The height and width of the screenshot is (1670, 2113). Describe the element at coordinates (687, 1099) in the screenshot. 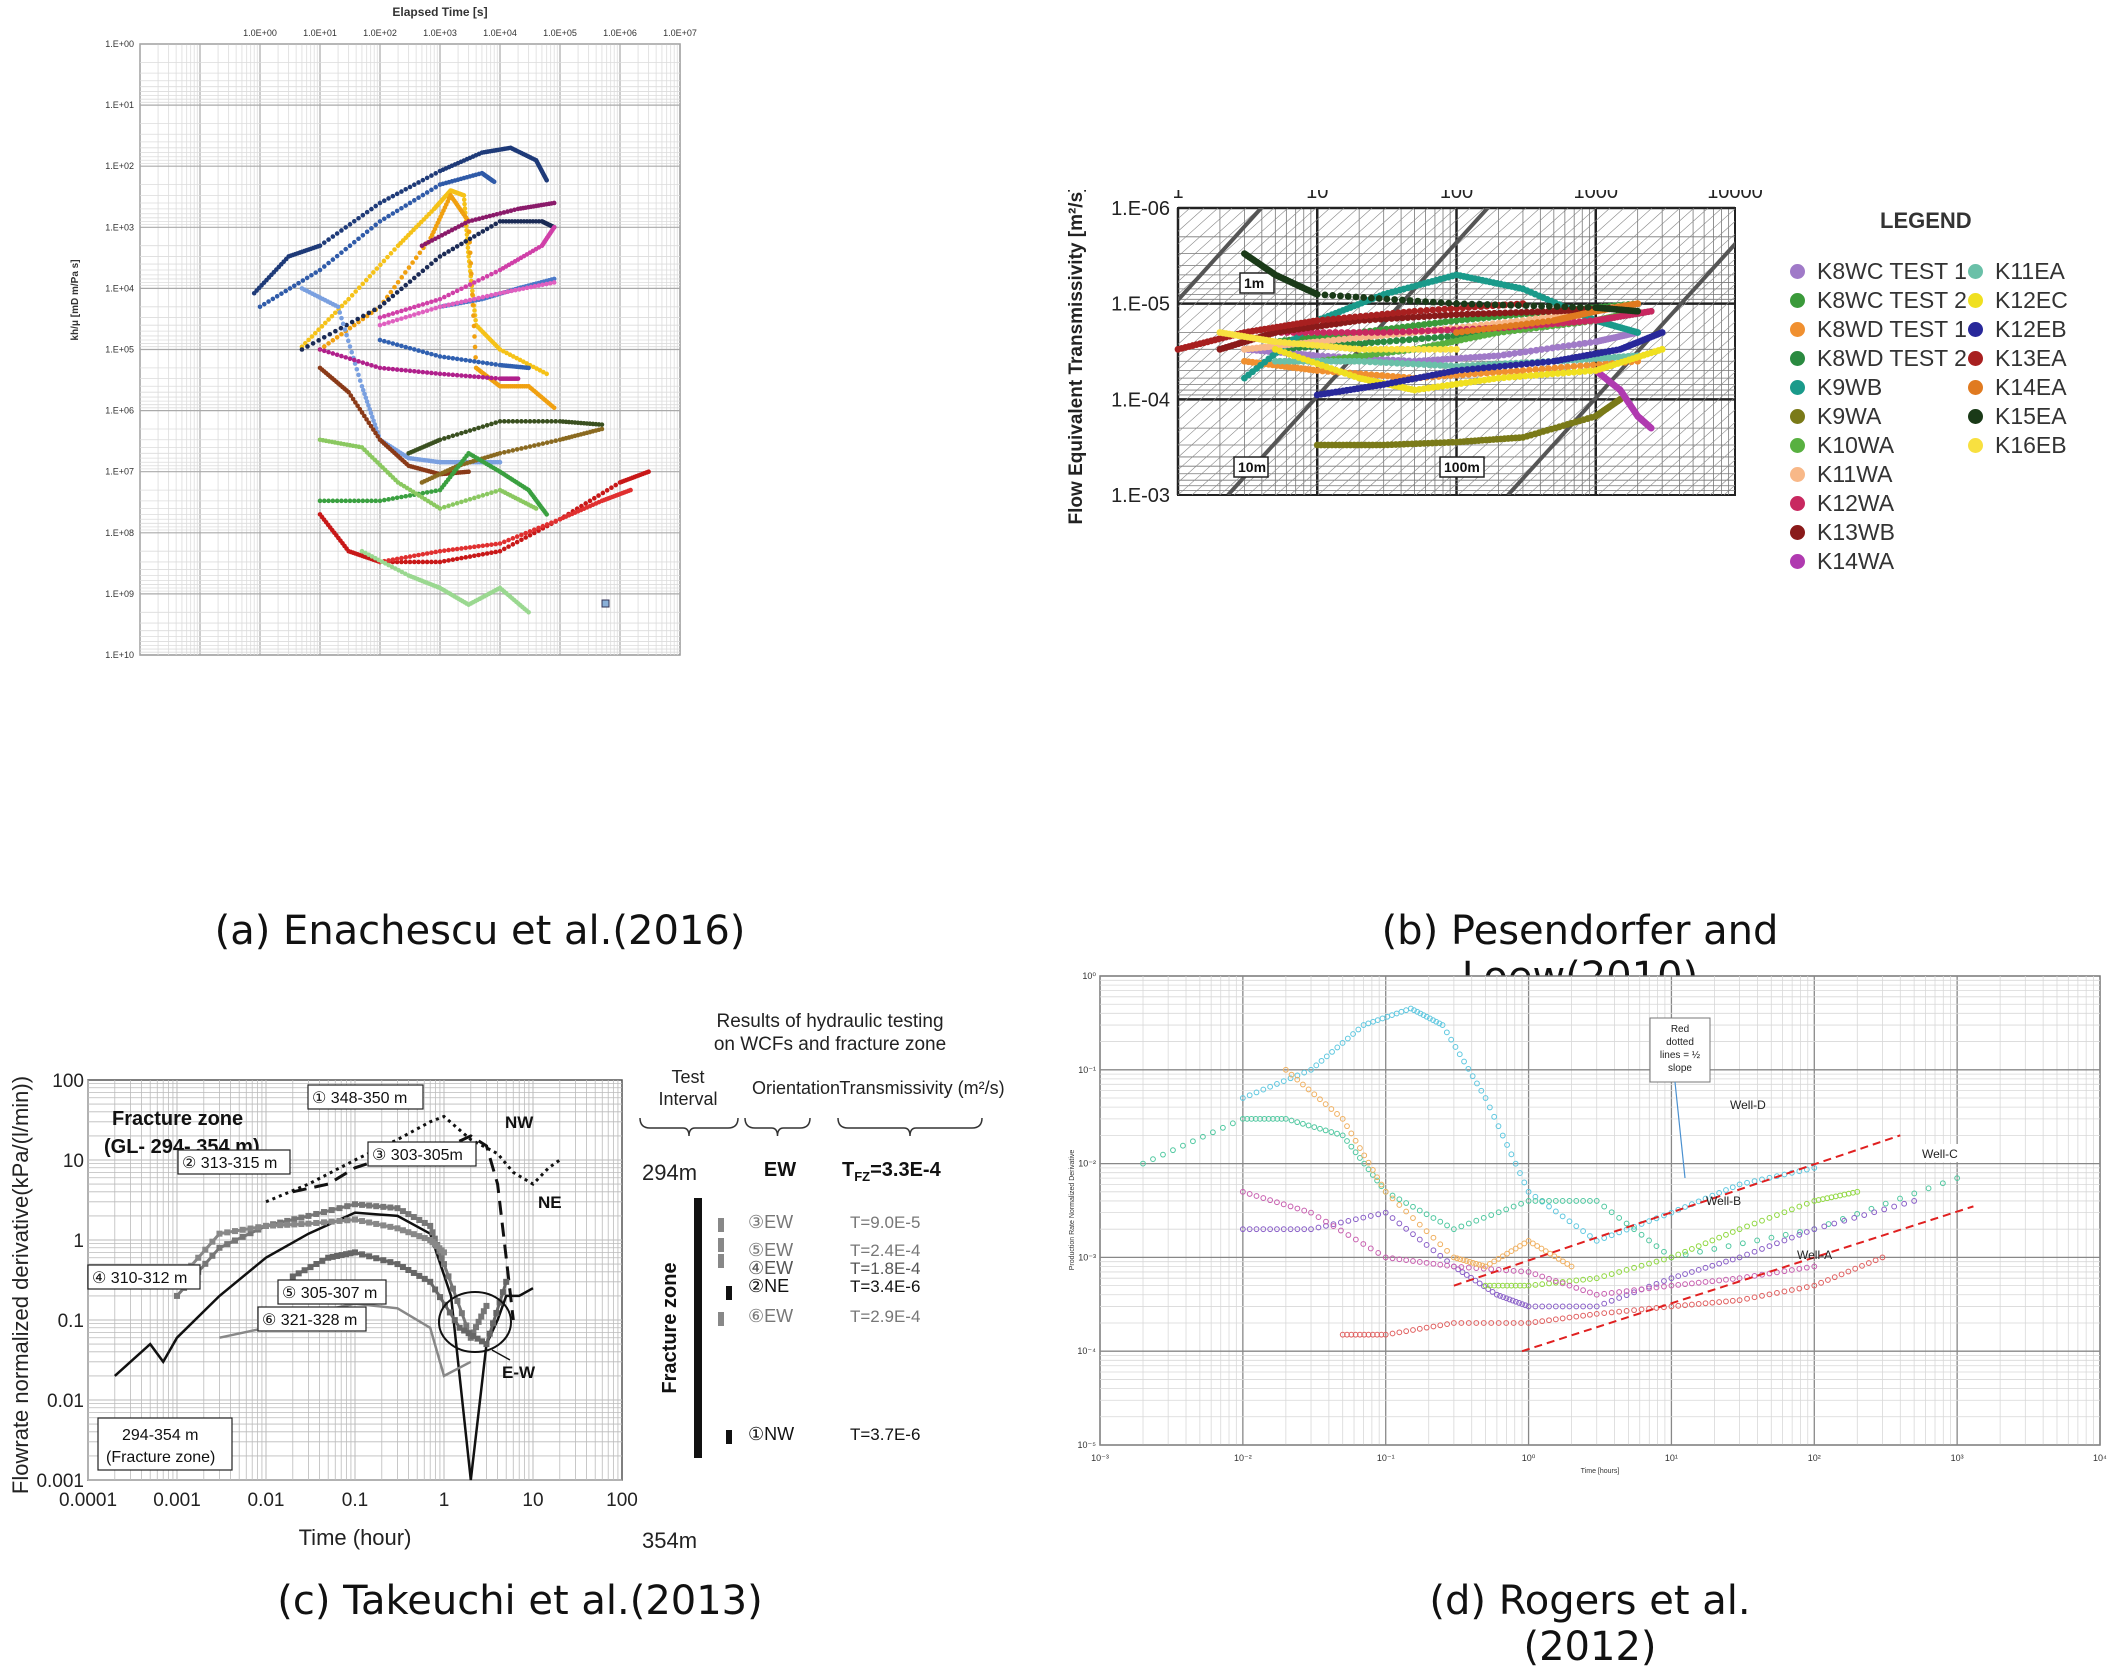

I see `table-col: Interval` at that location.